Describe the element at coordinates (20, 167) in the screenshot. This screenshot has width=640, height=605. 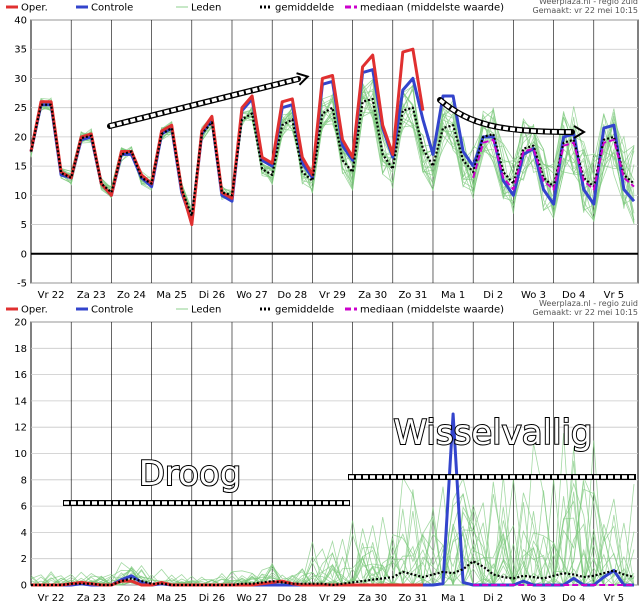
I see `y-tick-label: 15` at that location.